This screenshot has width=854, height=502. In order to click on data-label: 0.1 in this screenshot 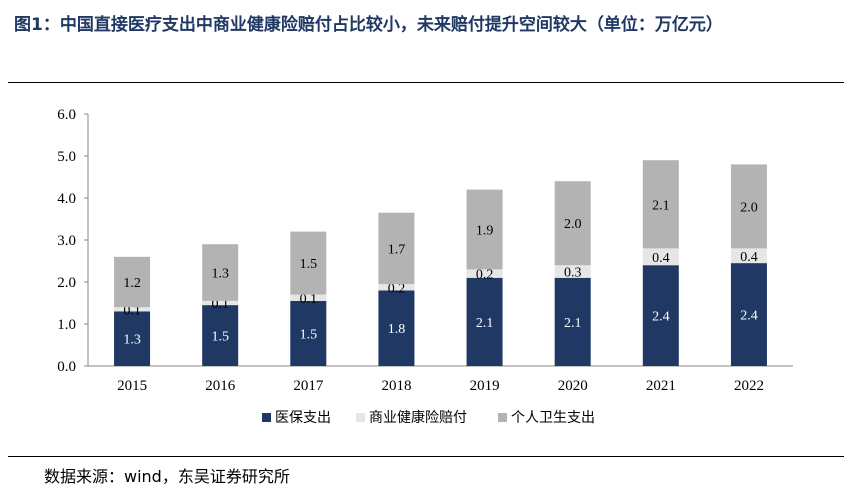, I will do `click(309, 299)`.